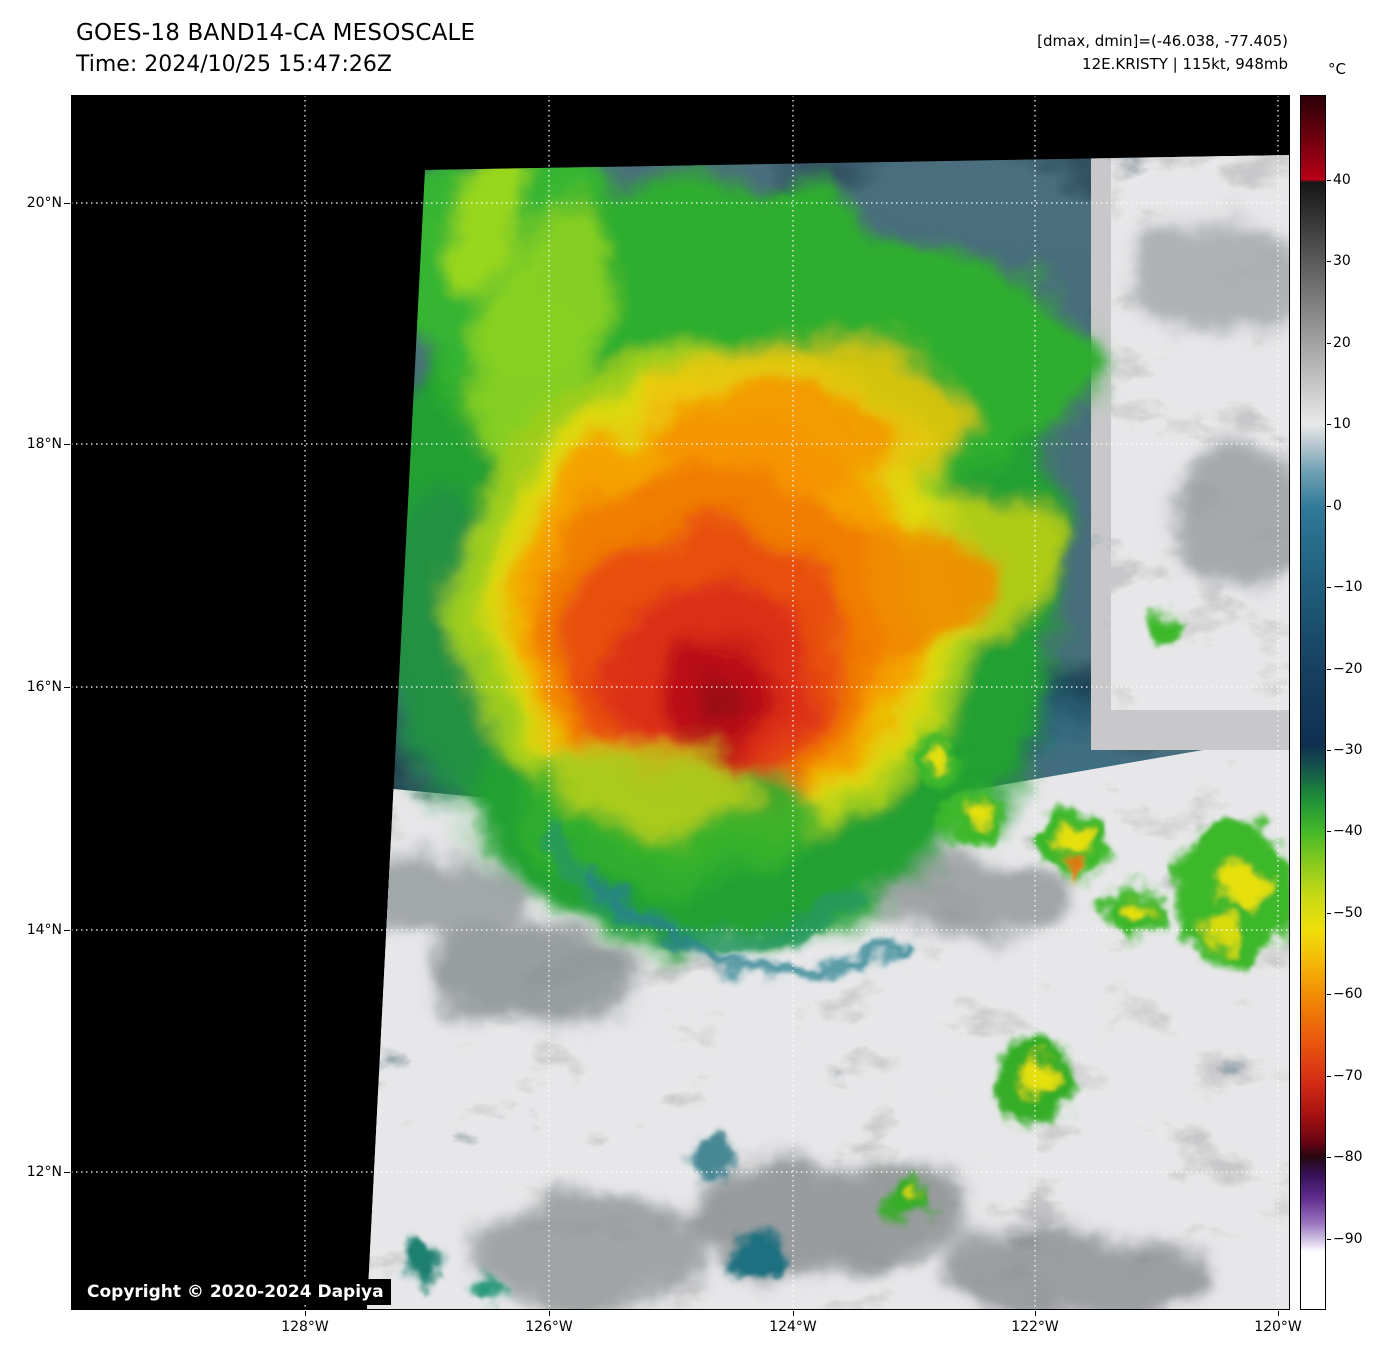 The height and width of the screenshot is (1359, 1390). I want to click on x-axis-label: 128°W, so click(305, 1327).